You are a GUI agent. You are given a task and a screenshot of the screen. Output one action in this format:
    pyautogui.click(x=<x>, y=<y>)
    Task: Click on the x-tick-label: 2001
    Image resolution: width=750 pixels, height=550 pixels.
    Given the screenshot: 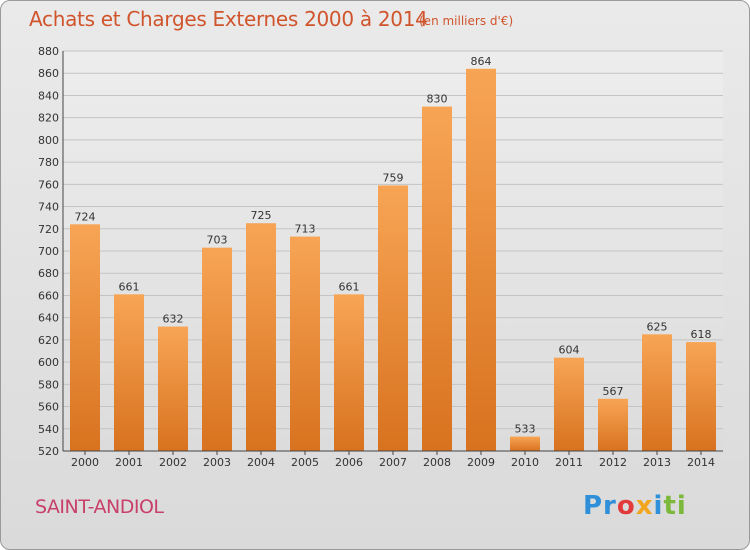 What is the action you would take?
    pyautogui.click(x=129, y=462)
    